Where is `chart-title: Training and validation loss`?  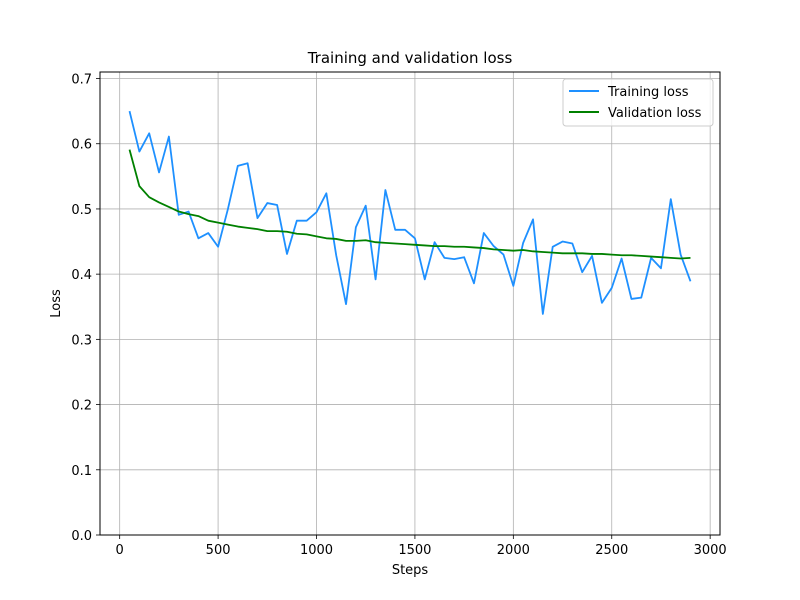 chart-title: Training and validation loss is located at coordinates (410, 58).